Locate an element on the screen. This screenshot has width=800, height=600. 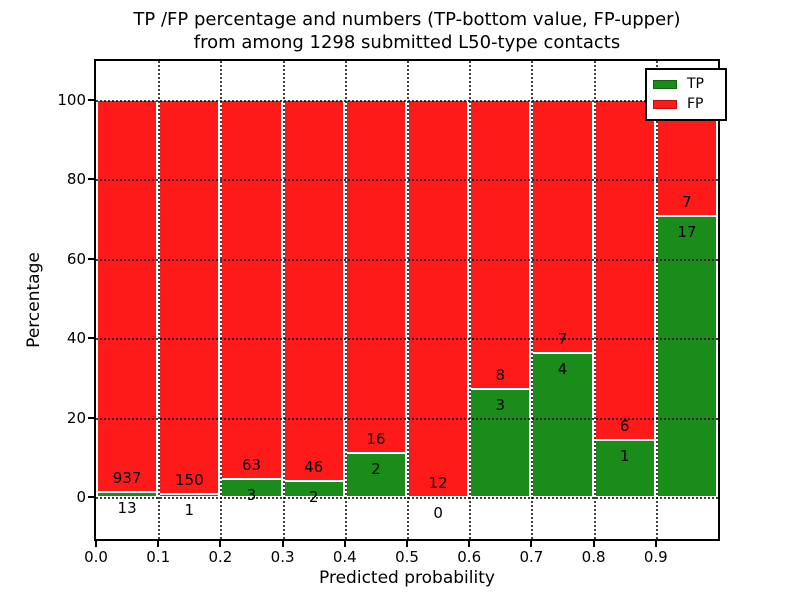
fp-count-label: 937 is located at coordinates (127, 477).